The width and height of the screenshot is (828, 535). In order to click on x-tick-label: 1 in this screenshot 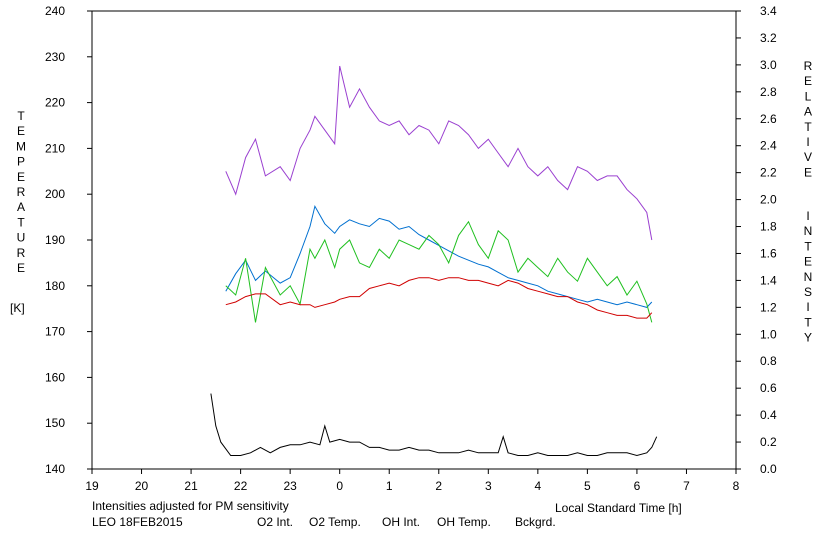, I will do `click(389, 486)`.